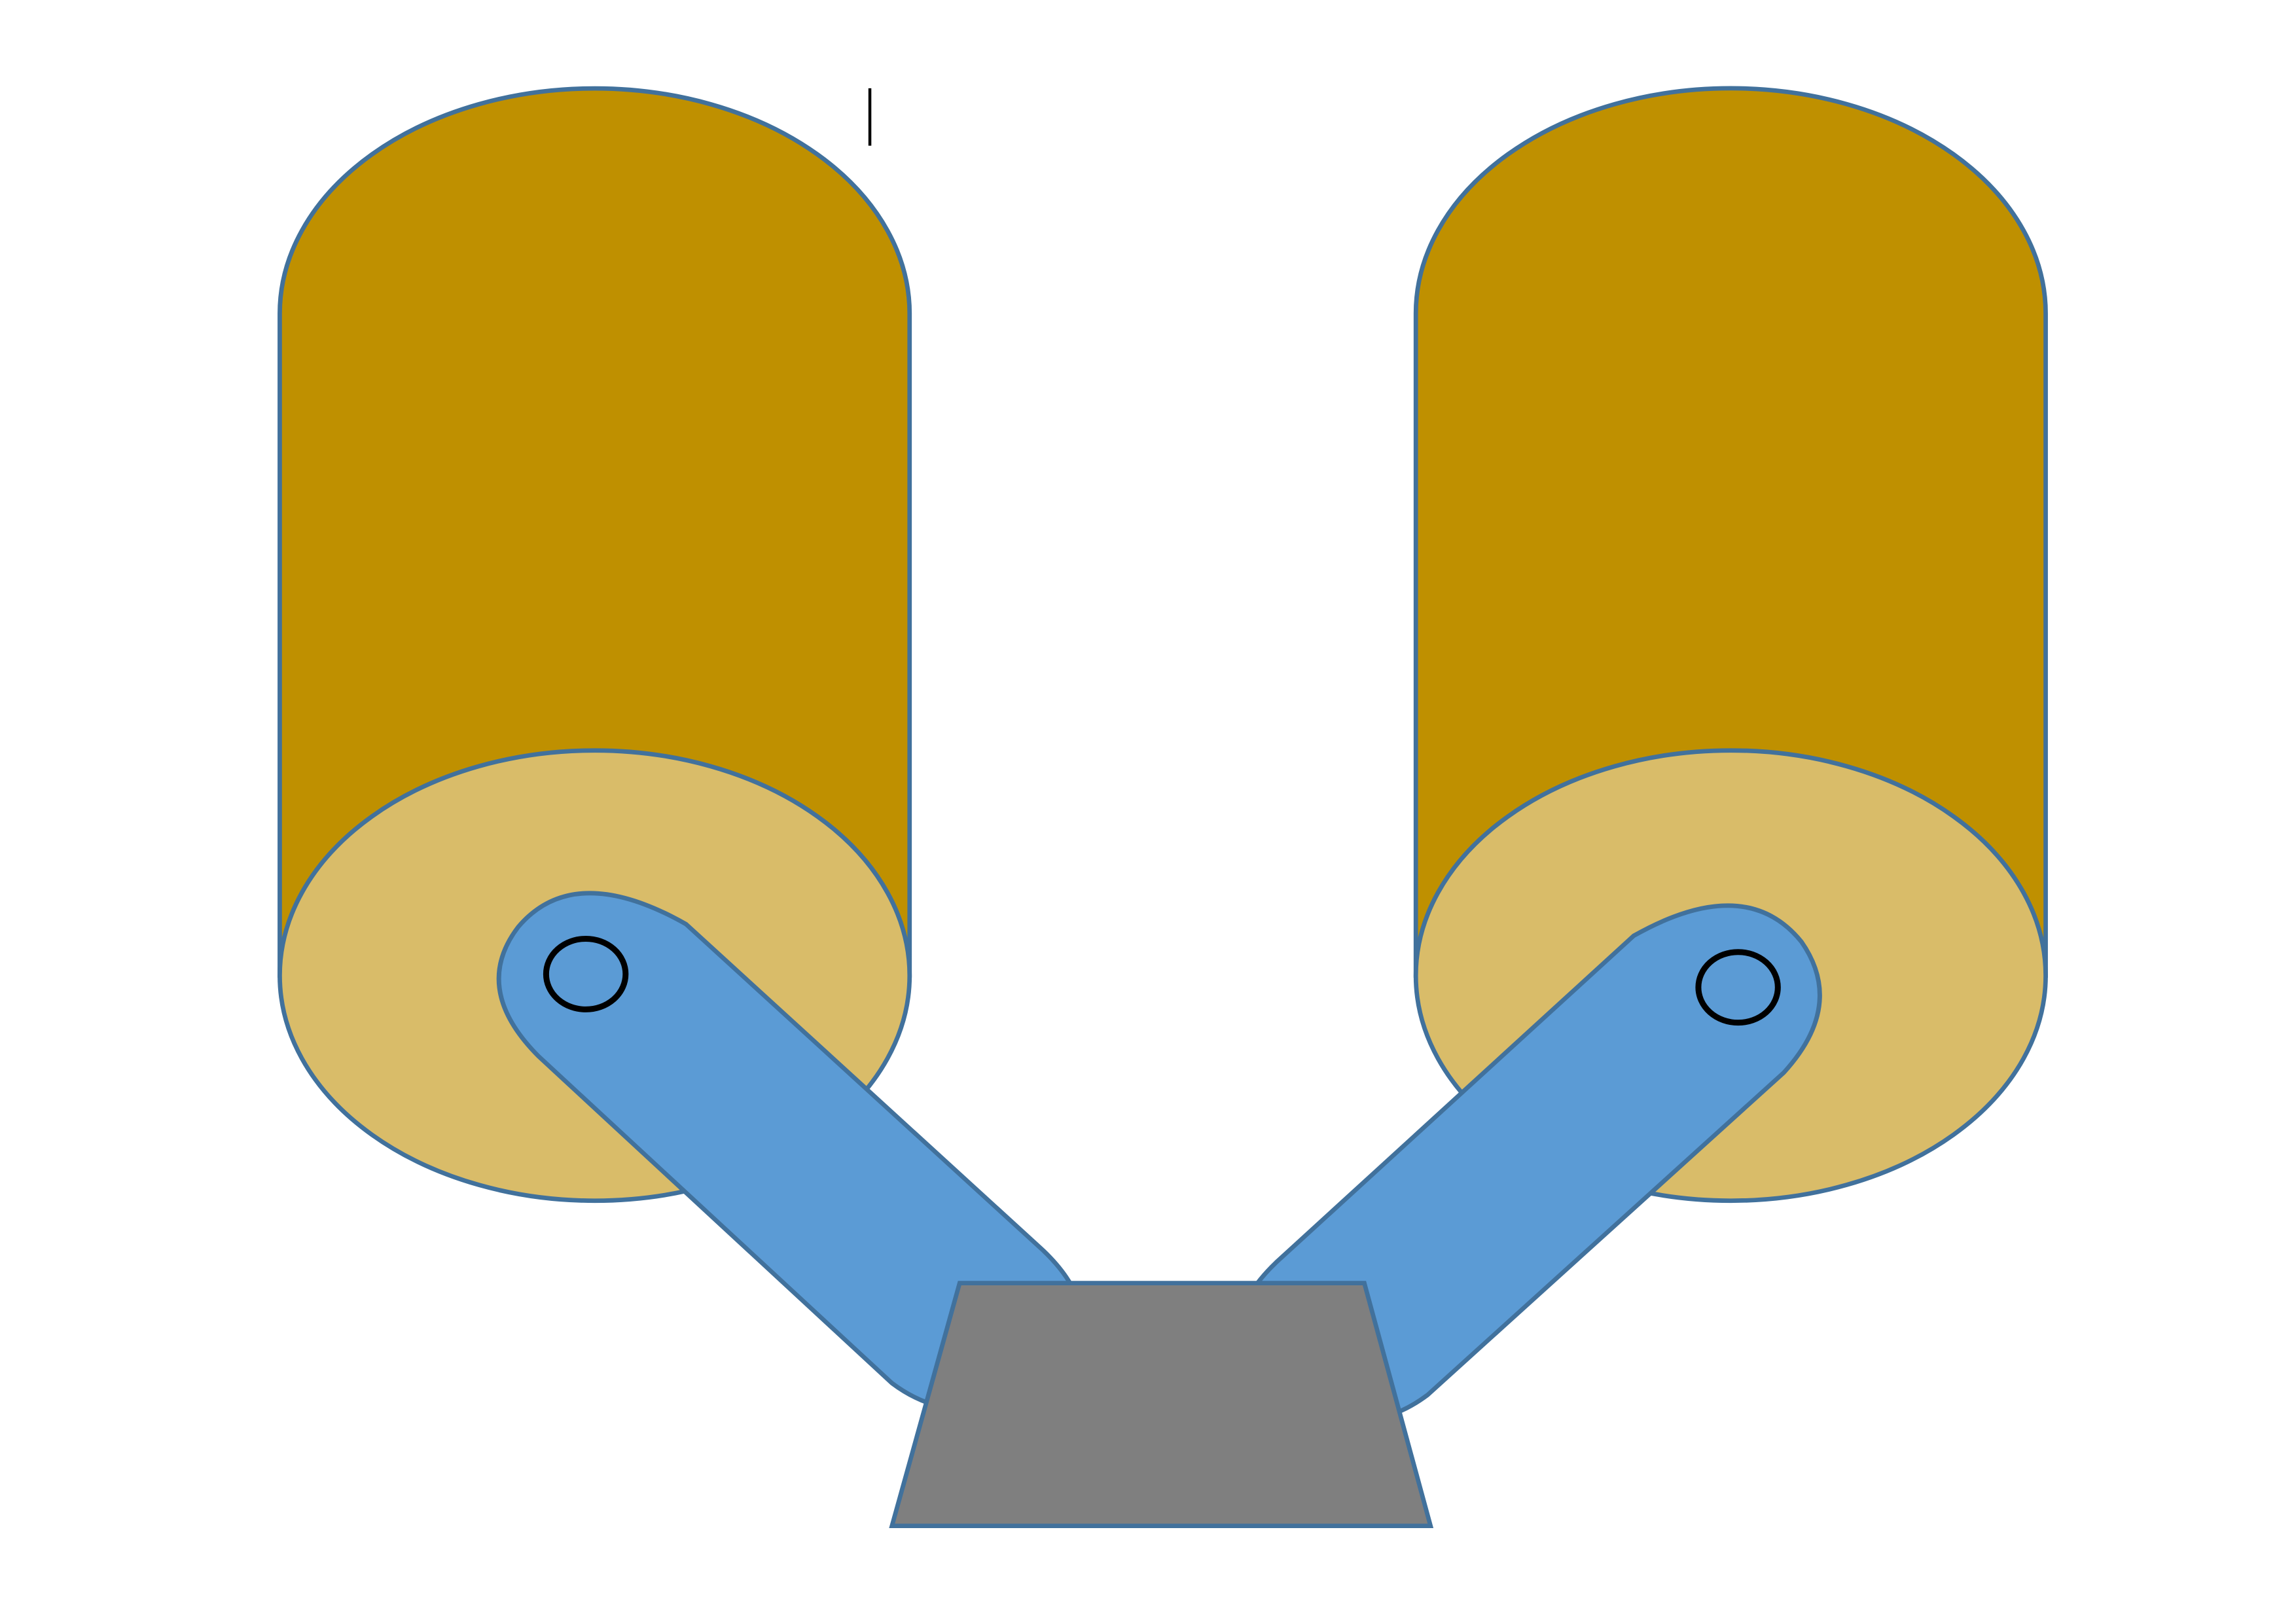 The height and width of the screenshot is (1623, 2296). Describe the element at coordinates (586, 974) in the screenshot. I see `left-pivot-icon` at that location.